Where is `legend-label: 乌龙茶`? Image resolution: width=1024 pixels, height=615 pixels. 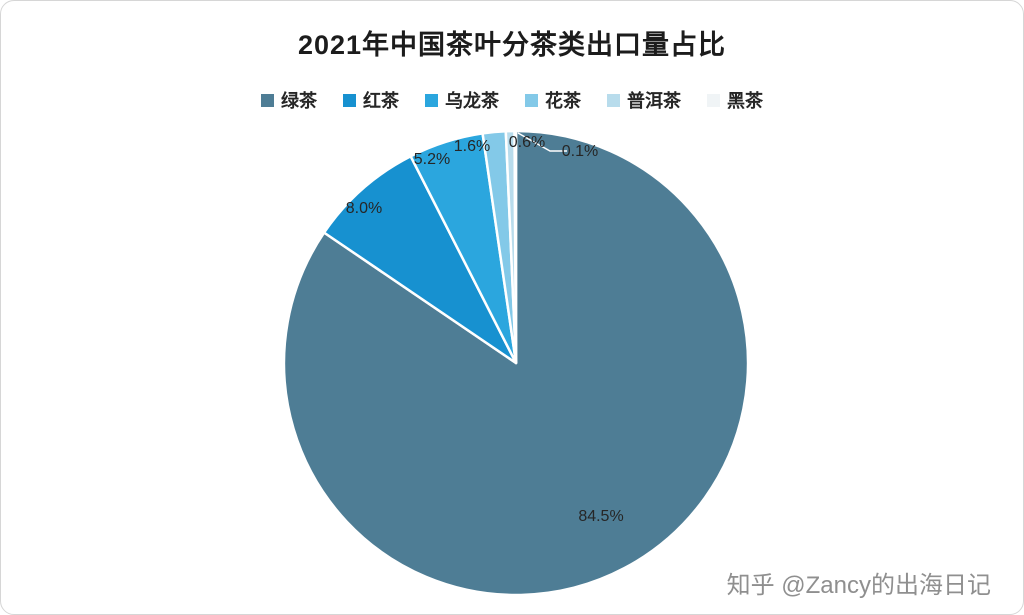
legend-label: 乌龙茶 is located at coordinates (472, 101).